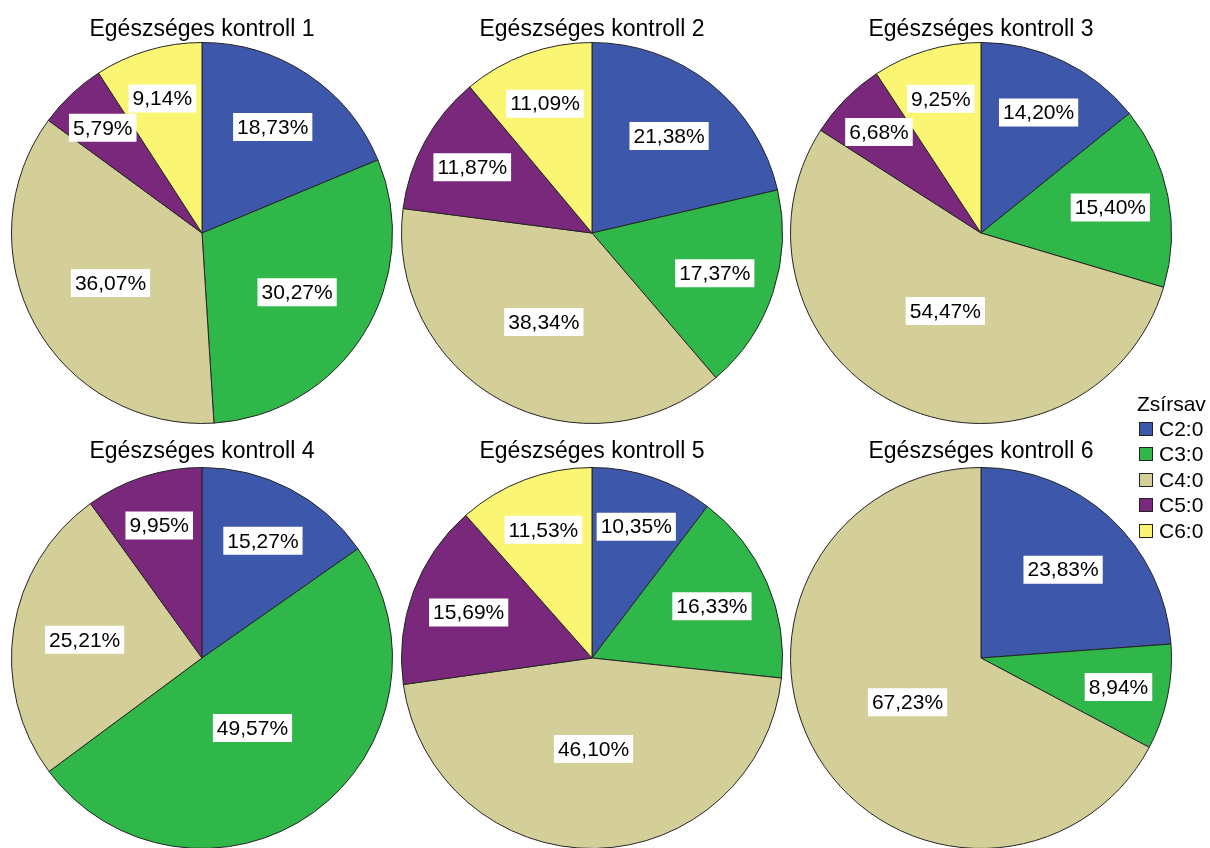  What do you see at coordinates (159, 525) in the screenshot?
I see `data-label: 9,95%` at bounding box center [159, 525].